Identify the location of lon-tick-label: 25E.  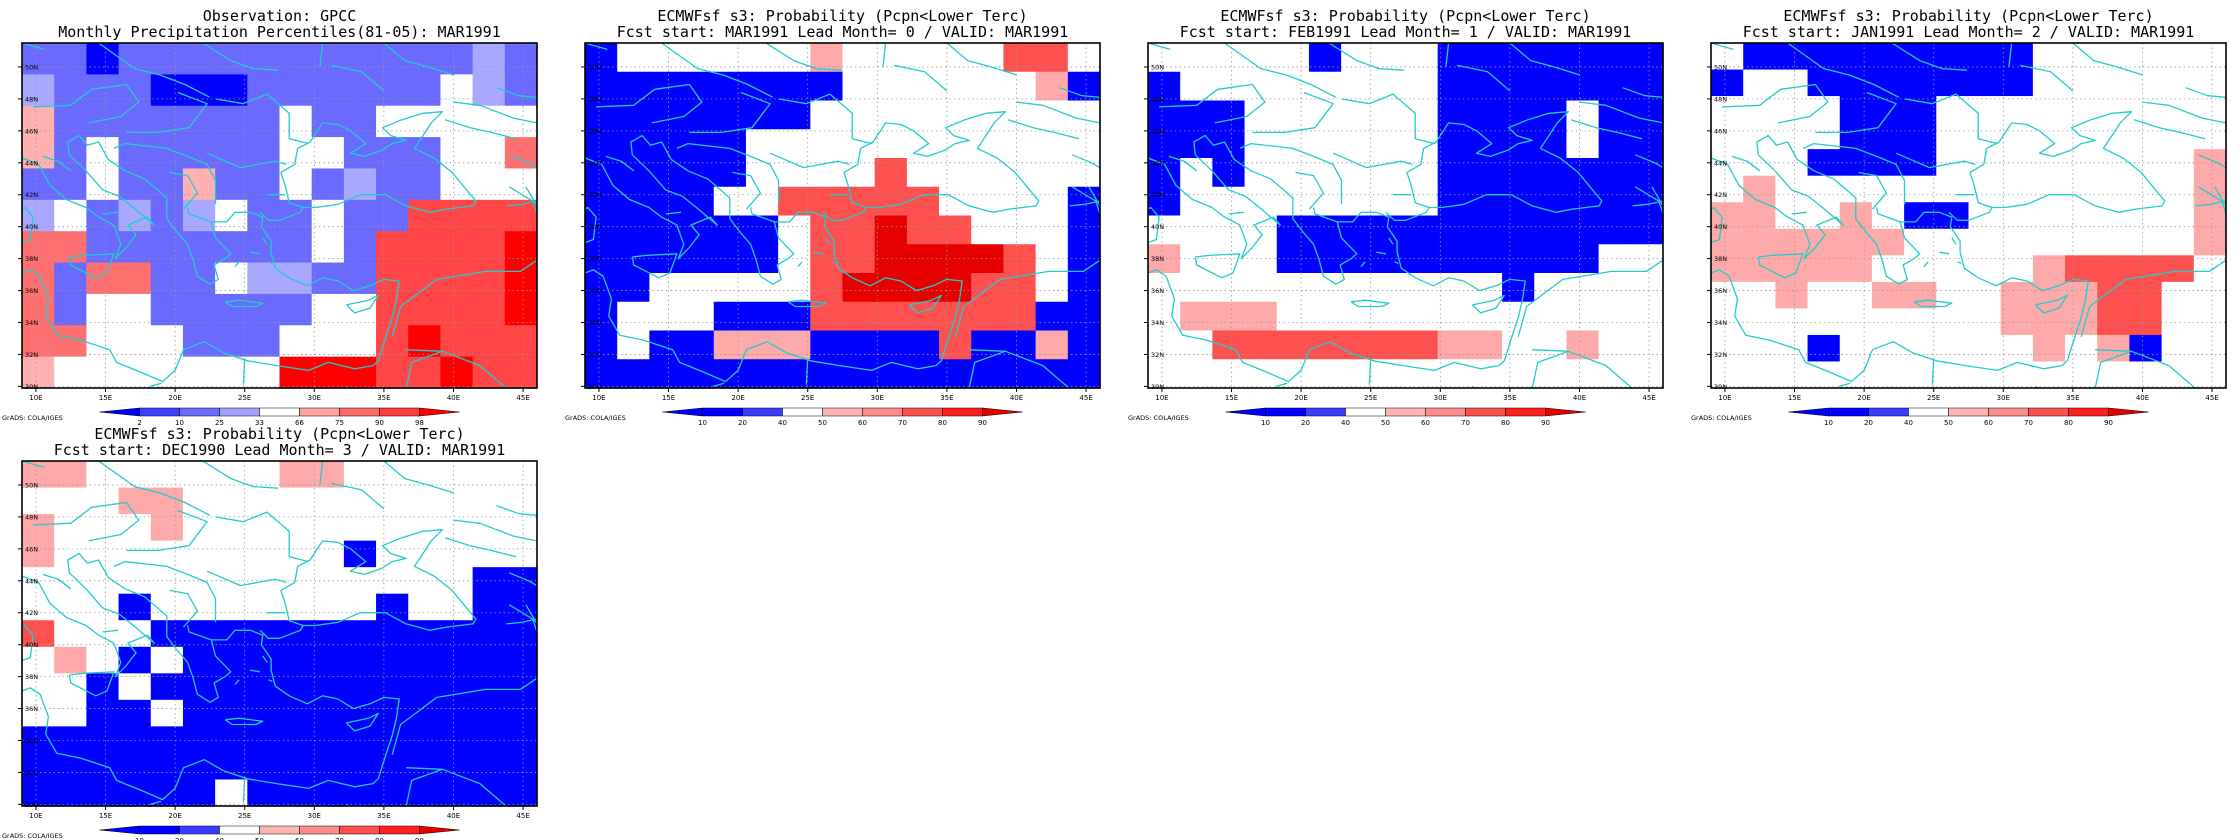
(244, 816).